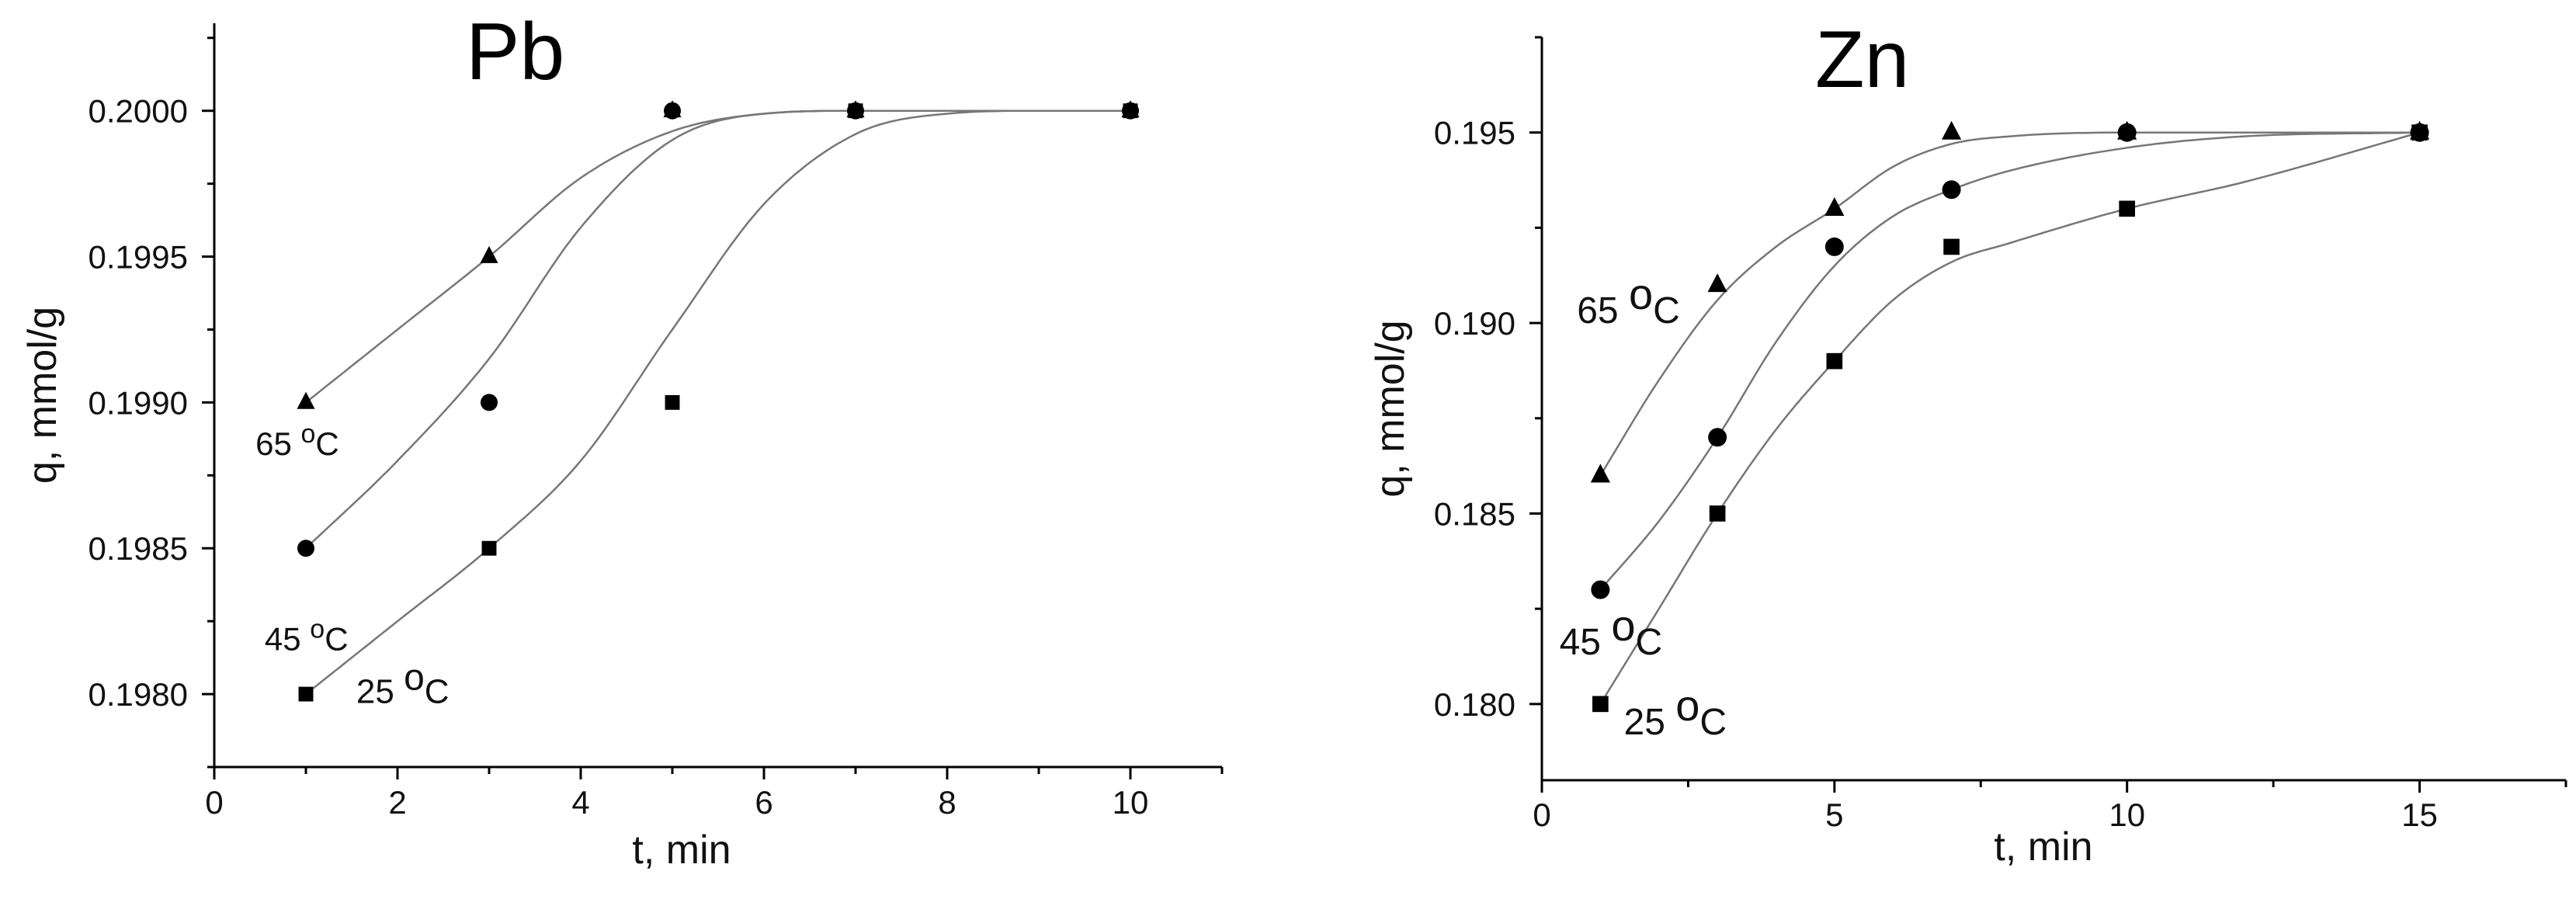 The image size is (2576, 899). Describe the element at coordinates (580, 802) in the screenshot. I see `x-tick-label: 4` at that location.